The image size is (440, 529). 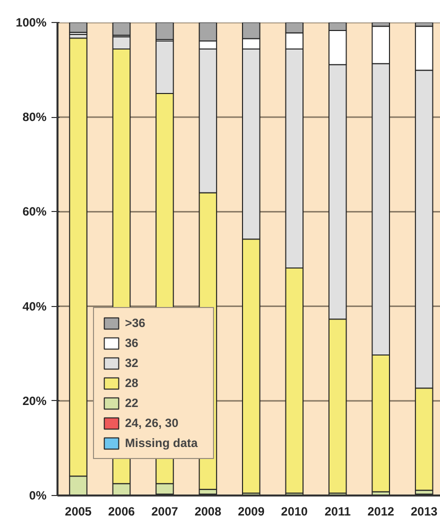 I want to click on x-tick-label: 2007, so click(x=164, y=511).